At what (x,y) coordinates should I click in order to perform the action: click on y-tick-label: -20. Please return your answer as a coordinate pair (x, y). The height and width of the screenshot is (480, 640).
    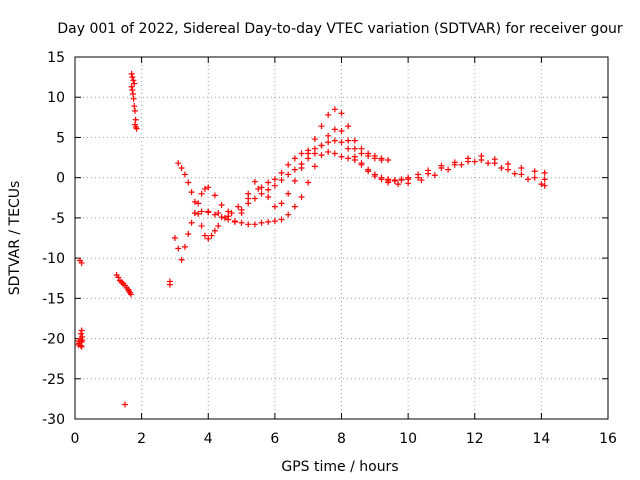
    Looking at the image, I should click on (53, 340).